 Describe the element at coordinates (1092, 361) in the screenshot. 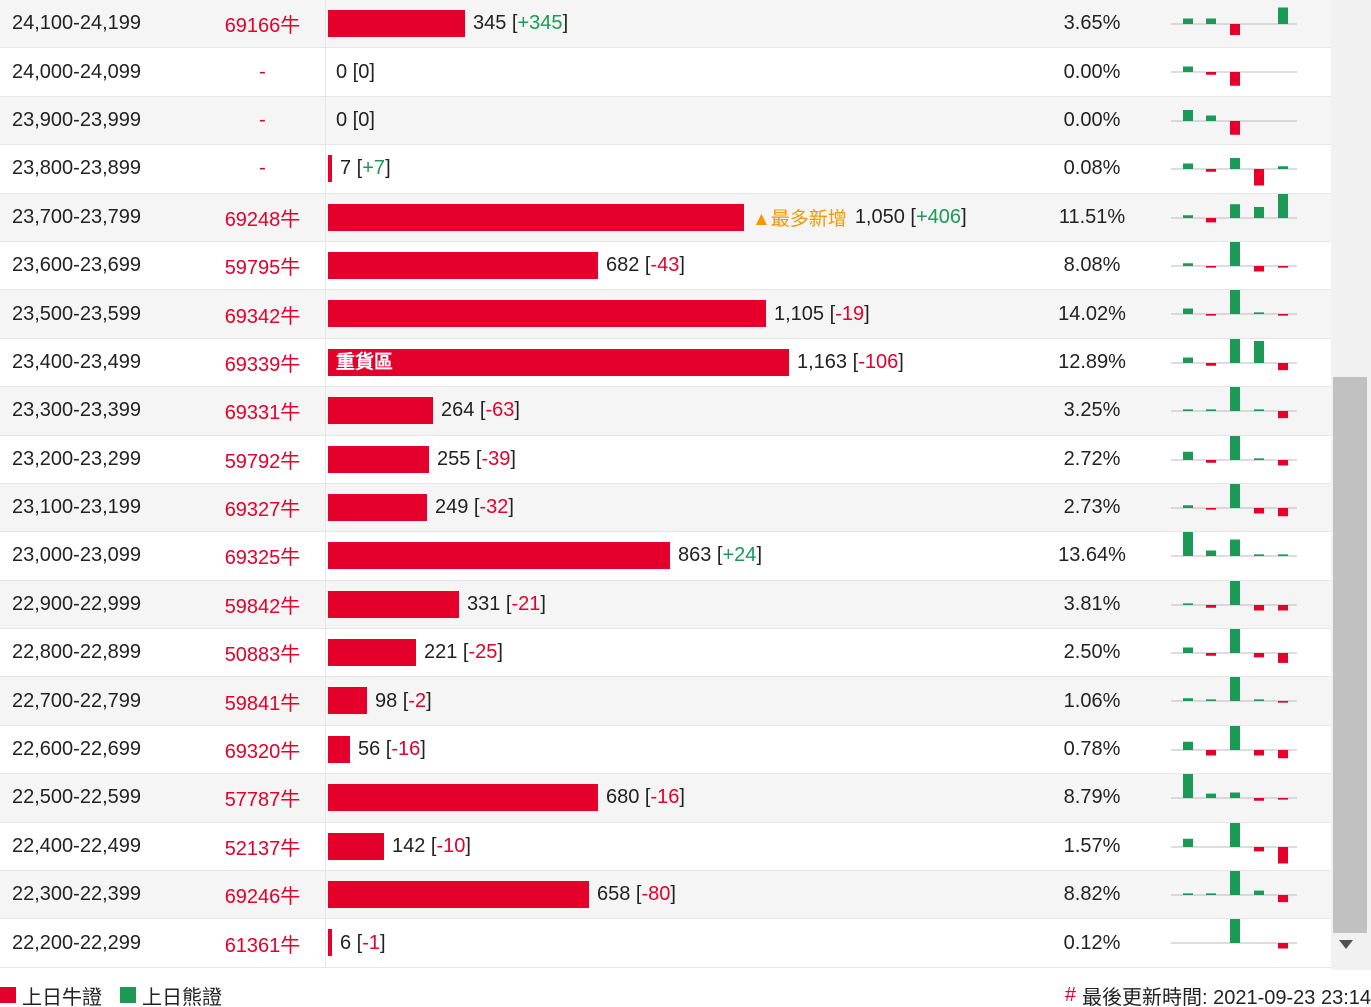

I see `percentage: 12.89%` at that location.